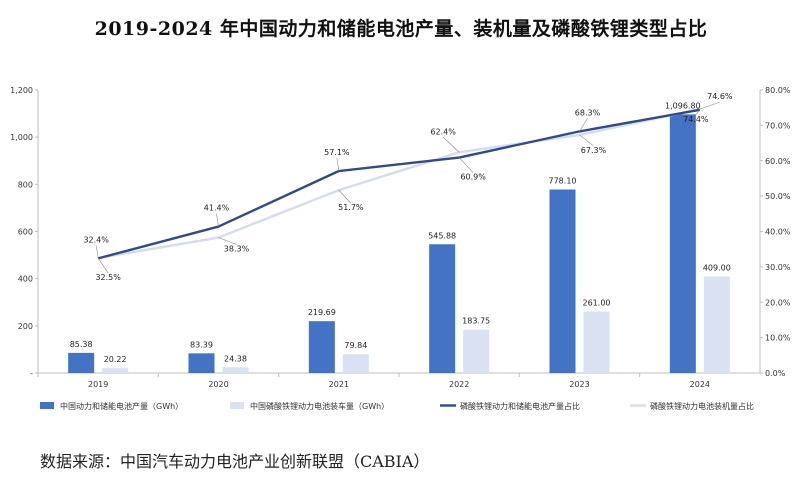 The width and height of the screenshot is (802, 478). Describe the element at coordinates (702, 406) in the screenshot. I see `legend-label: 磷酸铁锂动力电池装机量占比` at that location.